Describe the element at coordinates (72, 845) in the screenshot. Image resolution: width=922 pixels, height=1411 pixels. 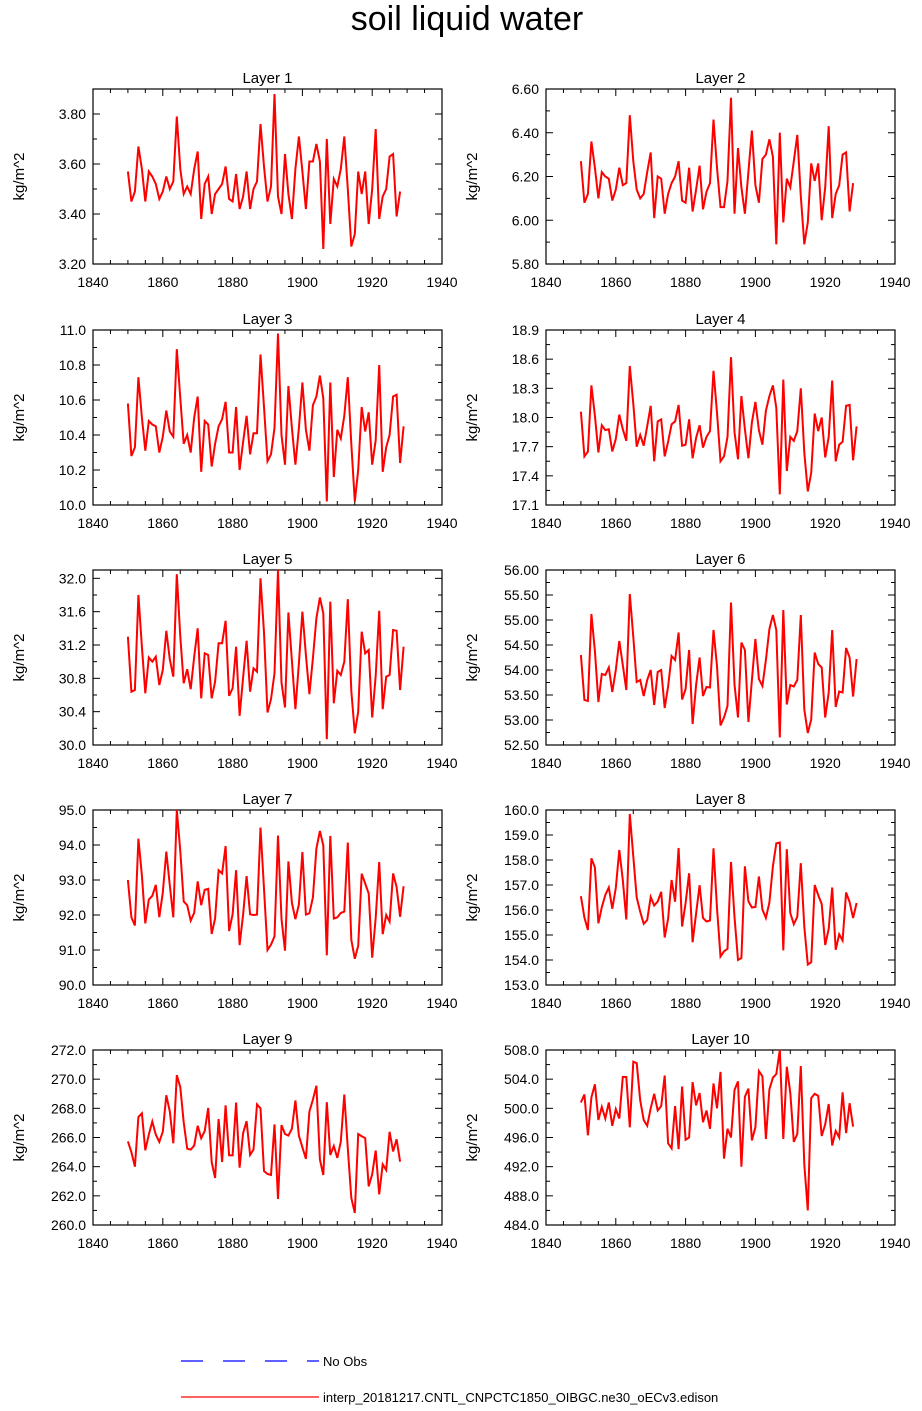
I see `y-tick-label: 94.0` at that location.